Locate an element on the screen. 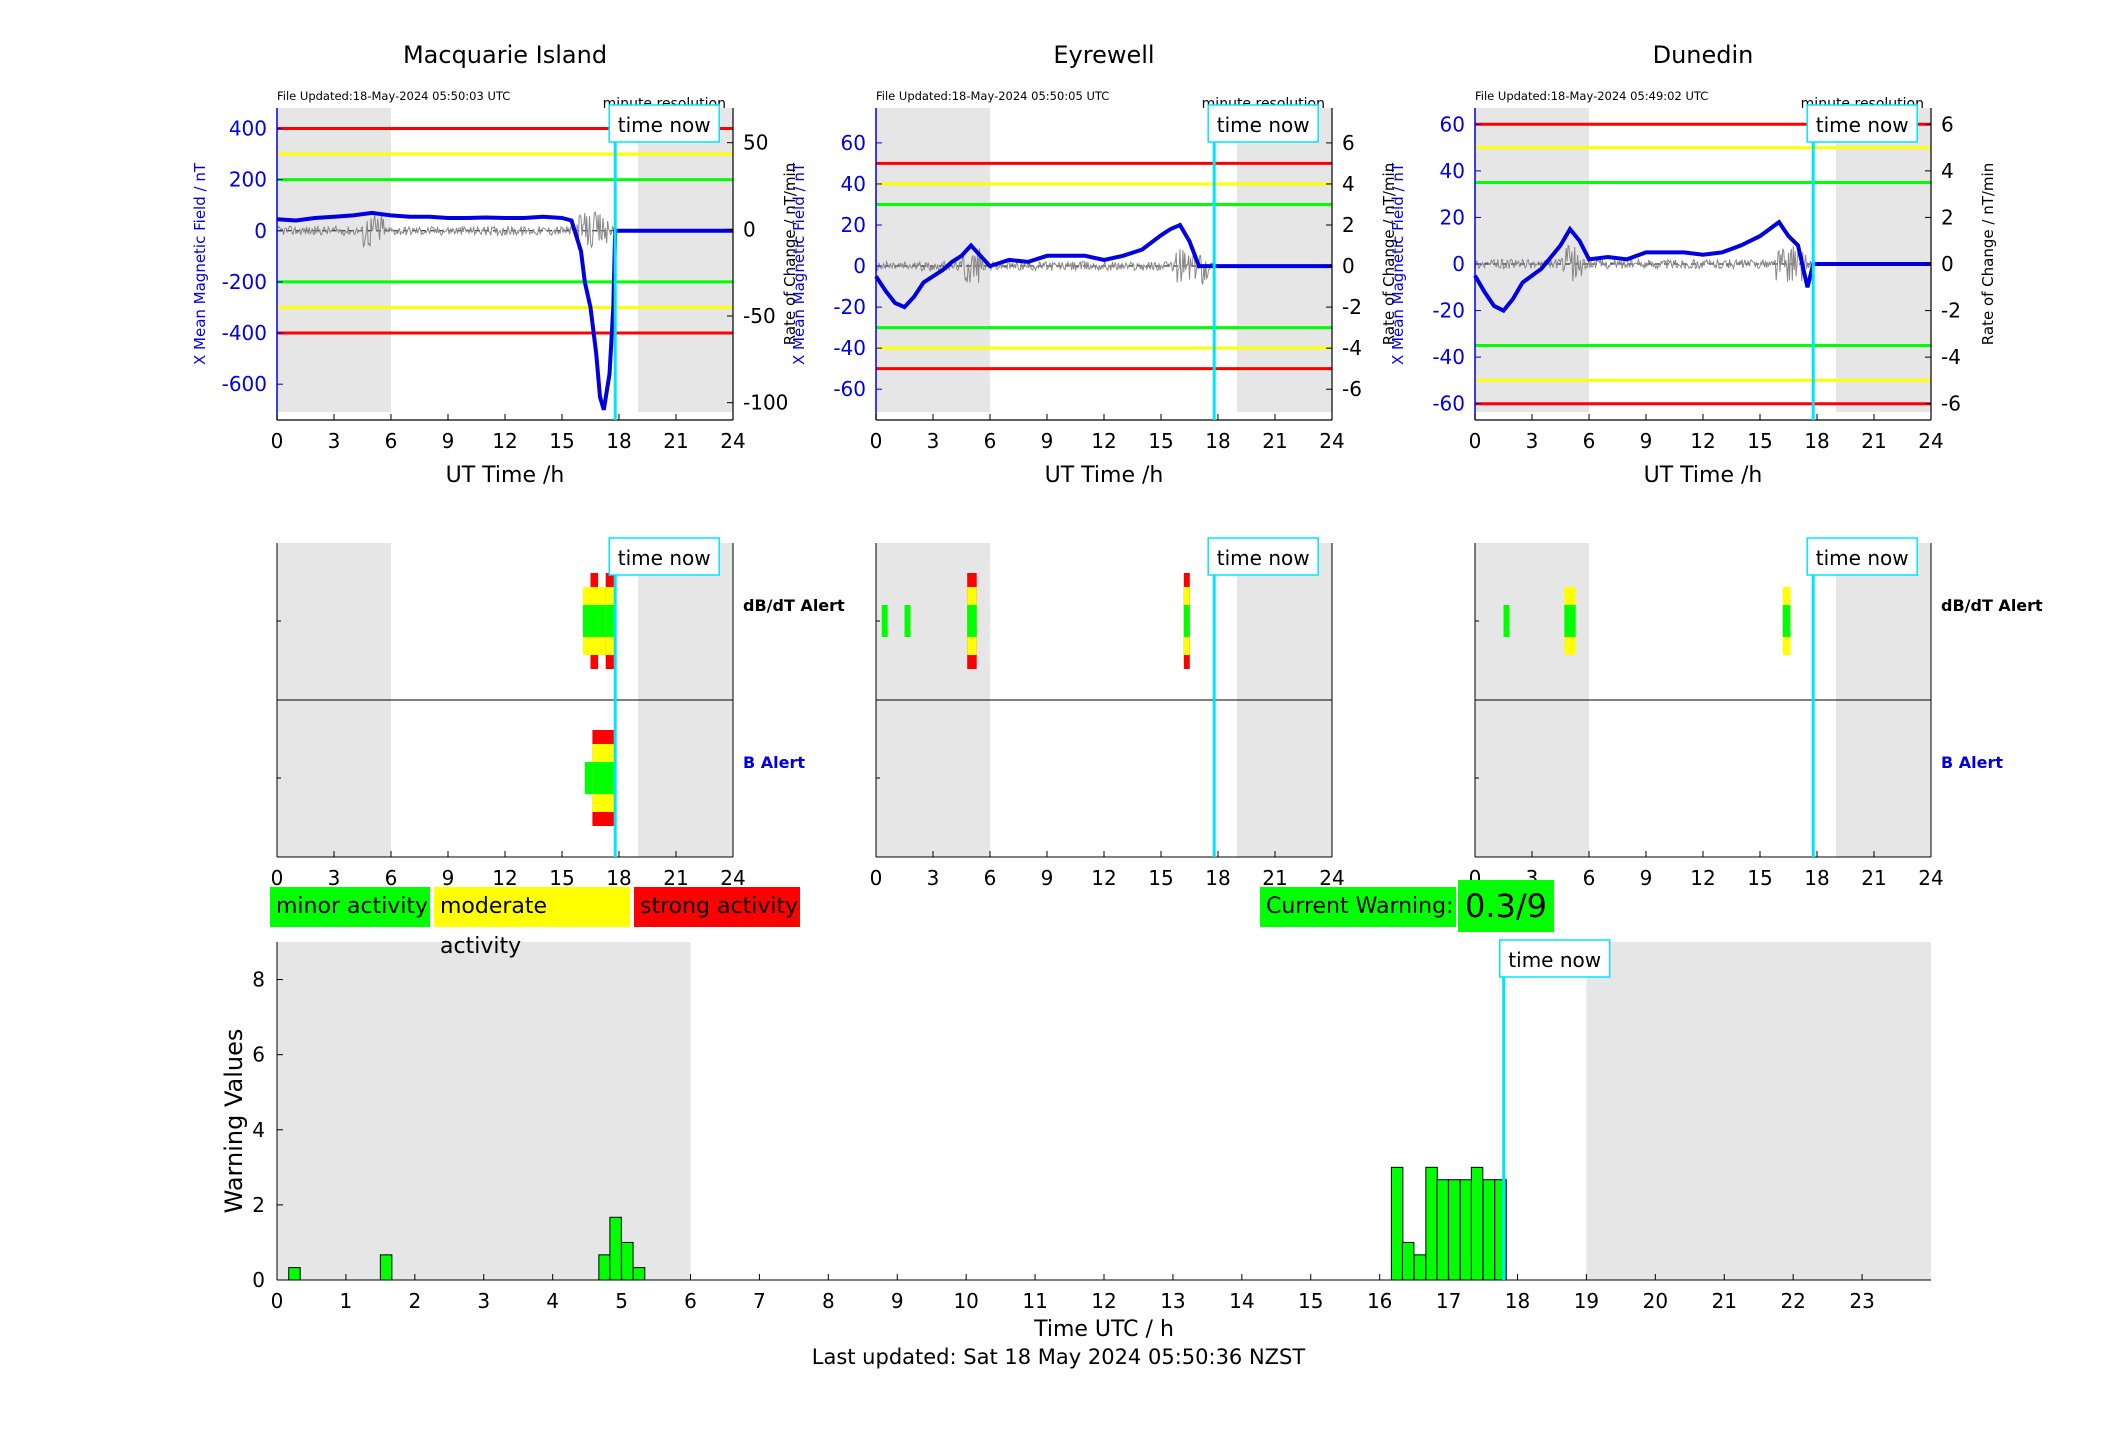  left-tick-label: 60 is located at coordinates (853, 143).